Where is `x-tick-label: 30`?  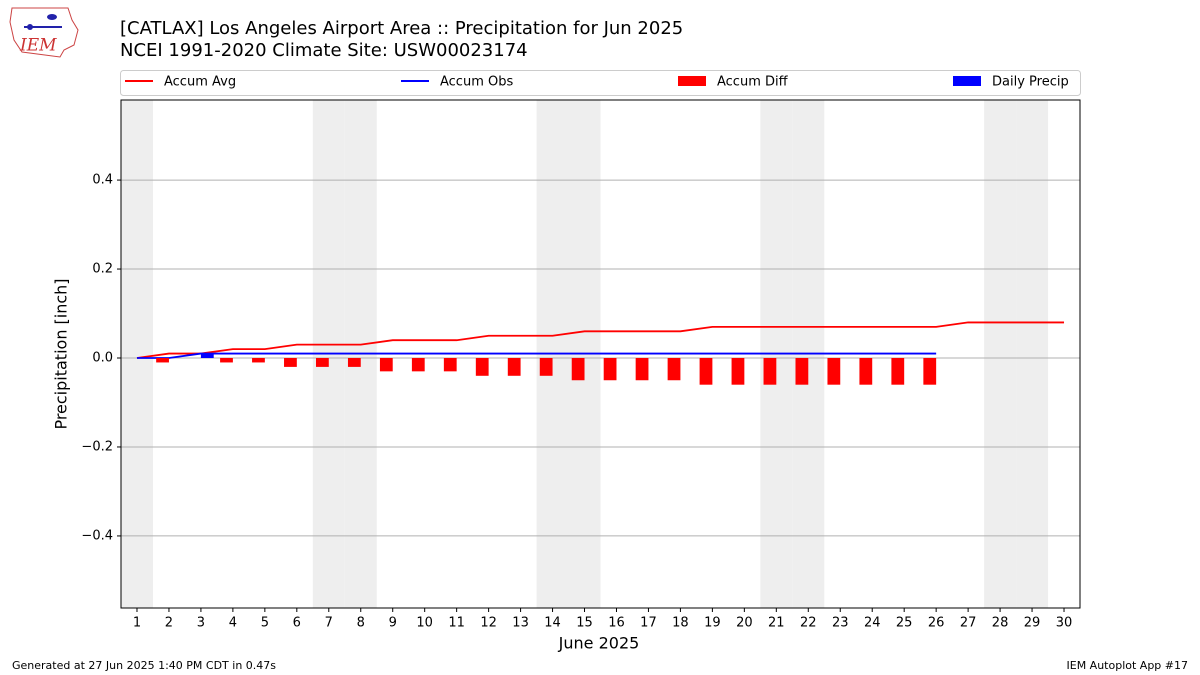 x-tick-label: 30 is located at coordinates (1064, 623).